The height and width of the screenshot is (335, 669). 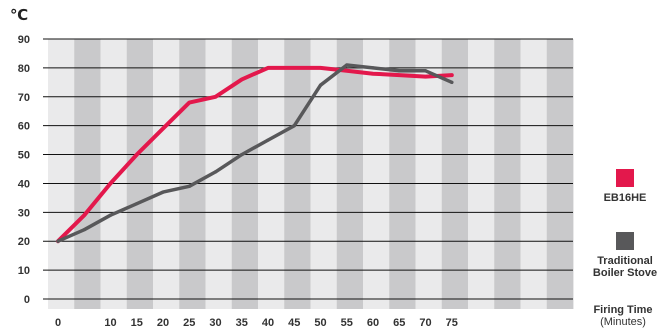 I want to click on x-tick-label: 60, so click(x=373, y=323).